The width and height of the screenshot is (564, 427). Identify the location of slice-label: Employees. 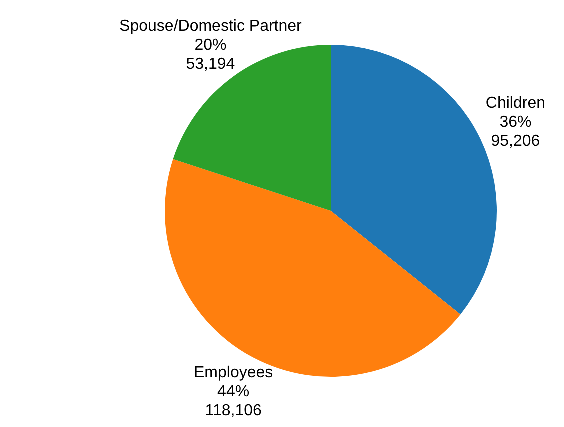
(234, 373).